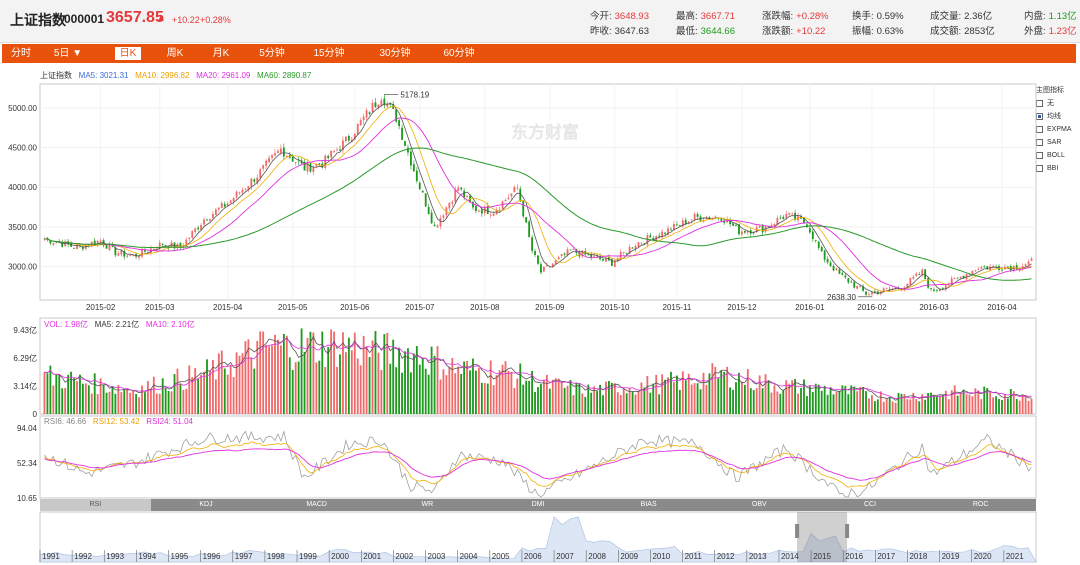 This screenshot has height=565, width=1080. Describe the element at coordinates (169, 421) in the screenshot. I see `legend-rsi24: RSI24: 51.04` at that location.